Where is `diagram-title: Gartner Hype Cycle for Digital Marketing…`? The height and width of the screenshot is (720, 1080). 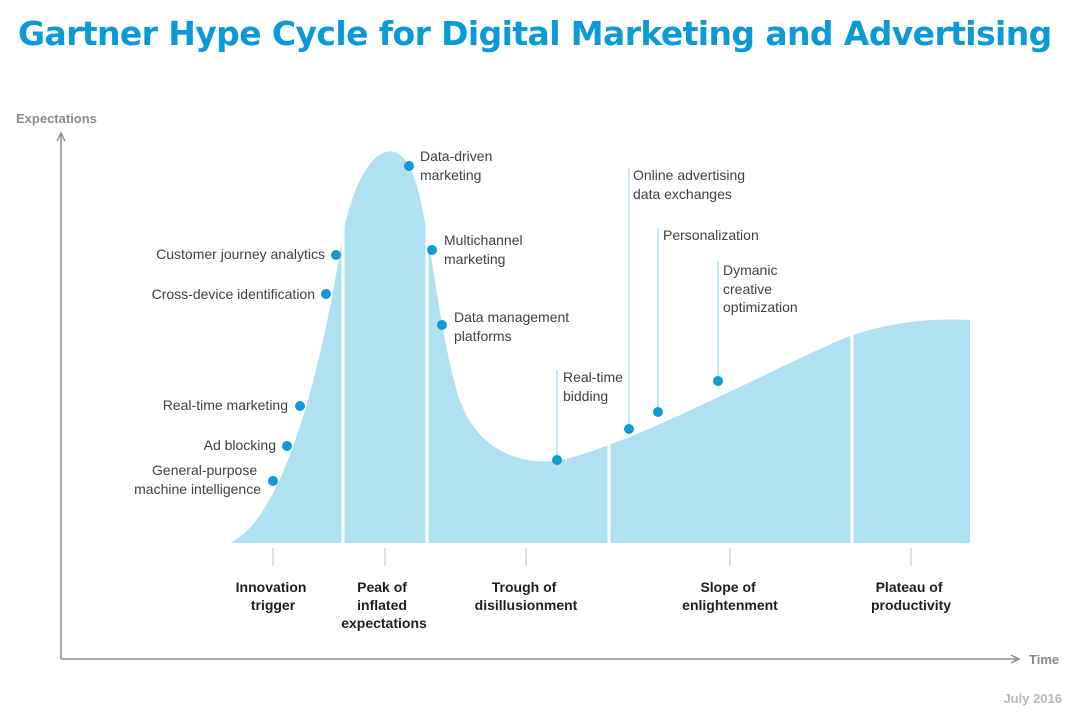
diagram-title: Gartner Hype Cycle for Digital Marketing… is located at coordinates (535, 33).